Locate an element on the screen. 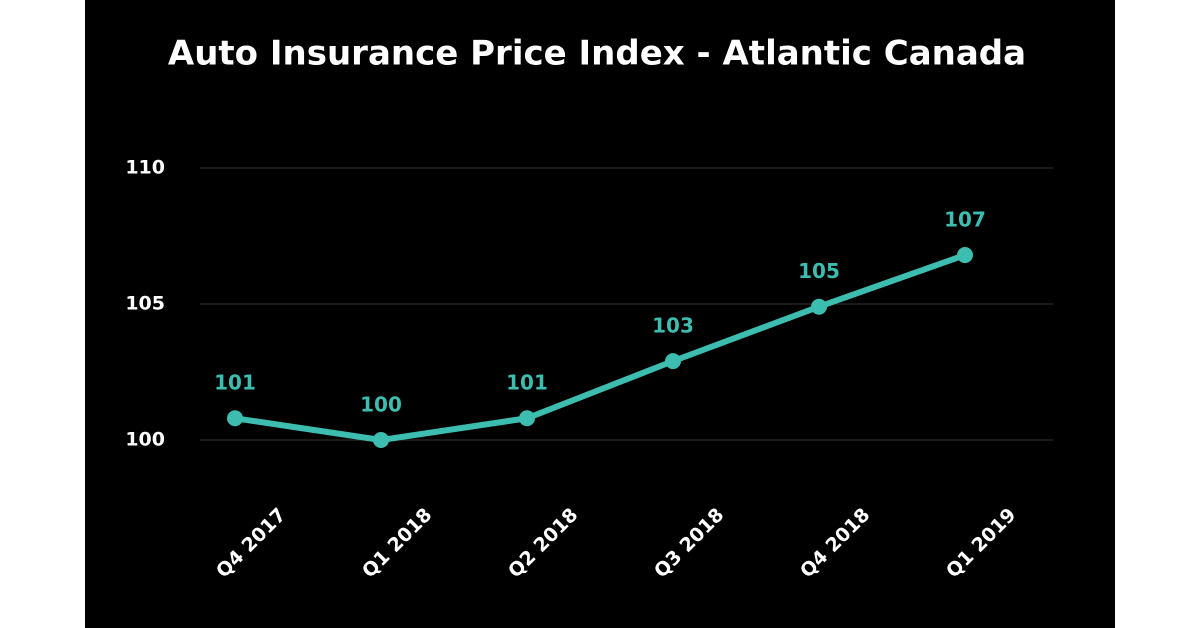 This screenshot has height=628, width=1200. value-label: 107 is located at coordinates (965, 220).